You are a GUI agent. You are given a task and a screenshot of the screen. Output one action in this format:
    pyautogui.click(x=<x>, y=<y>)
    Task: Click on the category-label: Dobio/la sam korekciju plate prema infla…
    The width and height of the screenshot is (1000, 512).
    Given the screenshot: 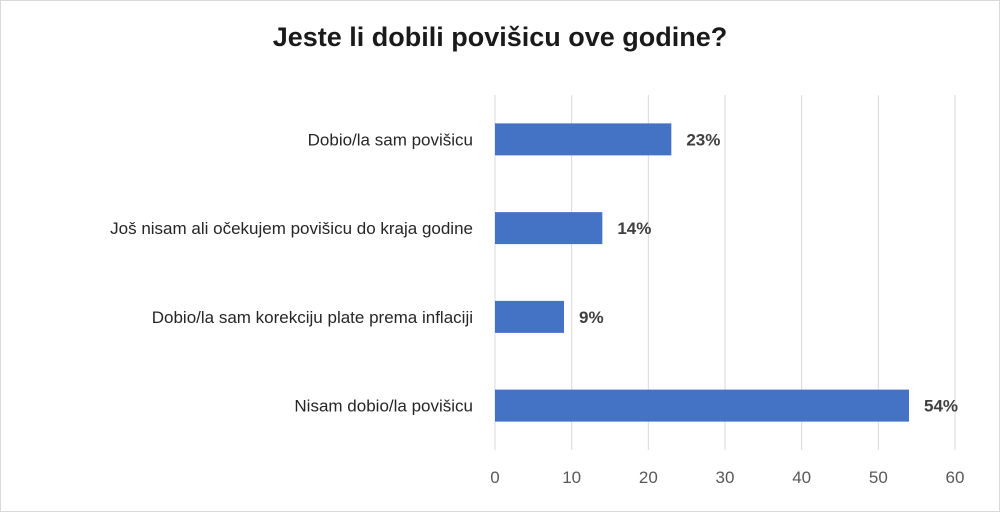 What is the action you would take?
    pyautogui.click(x=312, y=317)
    